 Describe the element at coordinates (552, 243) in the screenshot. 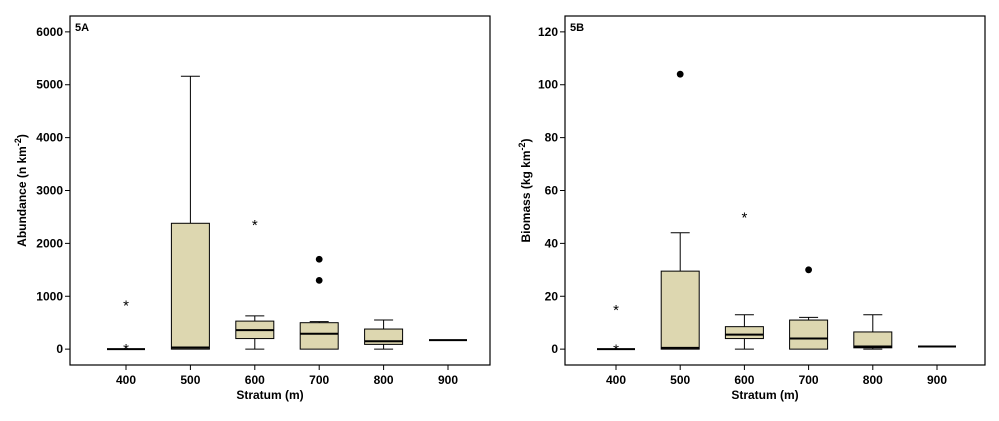

I see `y-tick-label: 40` at that location.